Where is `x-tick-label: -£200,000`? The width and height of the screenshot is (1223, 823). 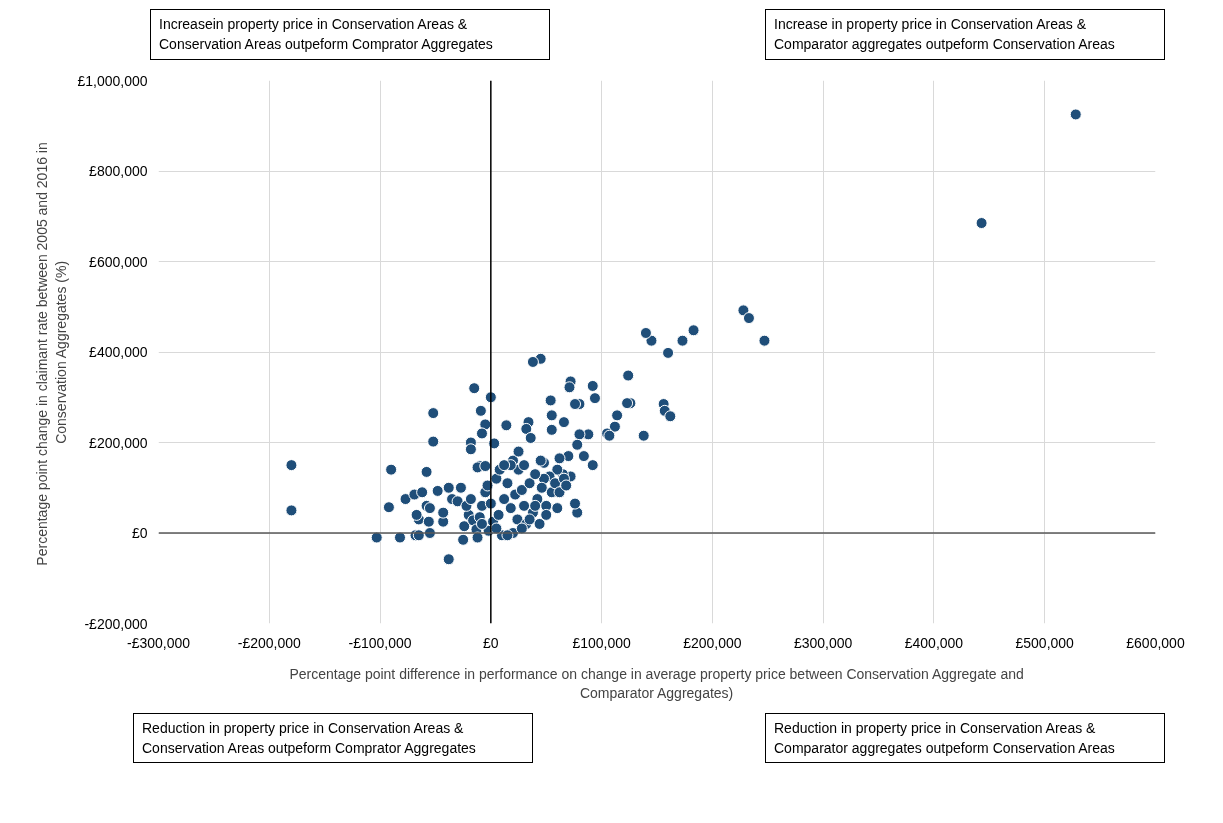 x-tick-label: -£200,000 is located at coordinates (269, 642).